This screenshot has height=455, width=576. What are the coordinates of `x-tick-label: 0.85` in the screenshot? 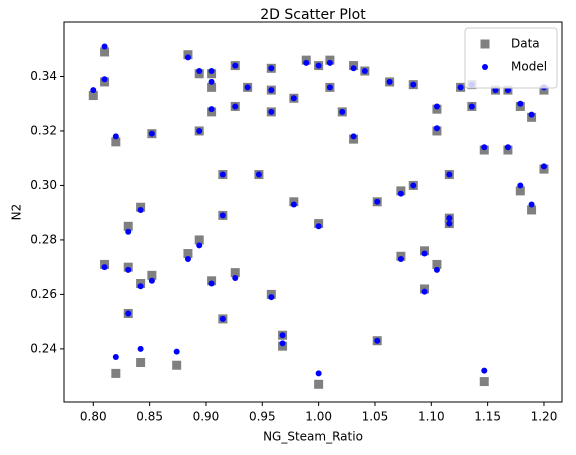 It's located at (149, 417).